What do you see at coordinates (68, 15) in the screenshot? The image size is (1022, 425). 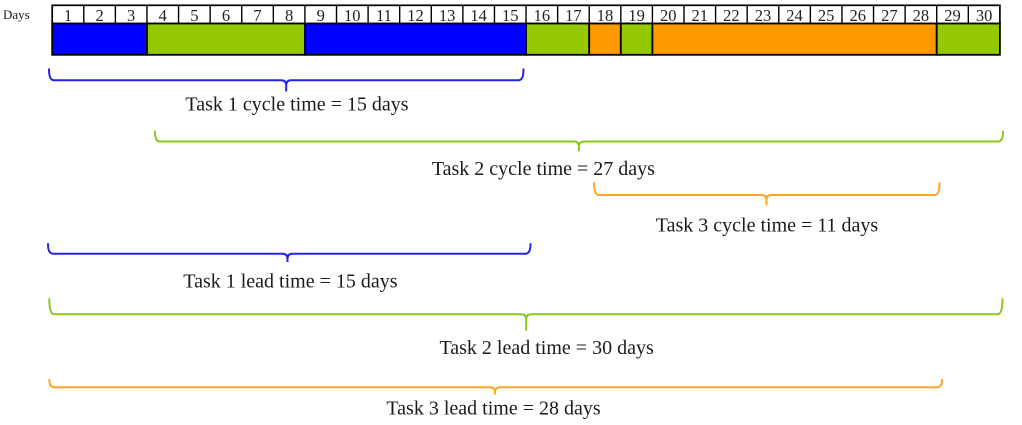 I see `svg-text: 1` at bounding box center [68, 15].